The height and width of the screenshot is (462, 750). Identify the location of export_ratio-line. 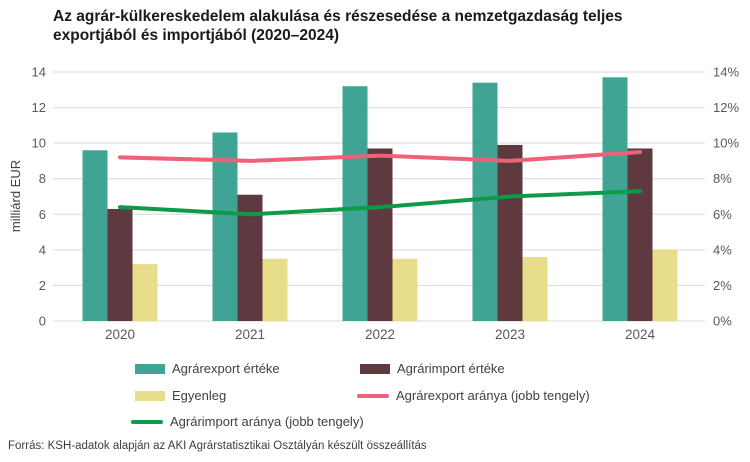
(380, 156).